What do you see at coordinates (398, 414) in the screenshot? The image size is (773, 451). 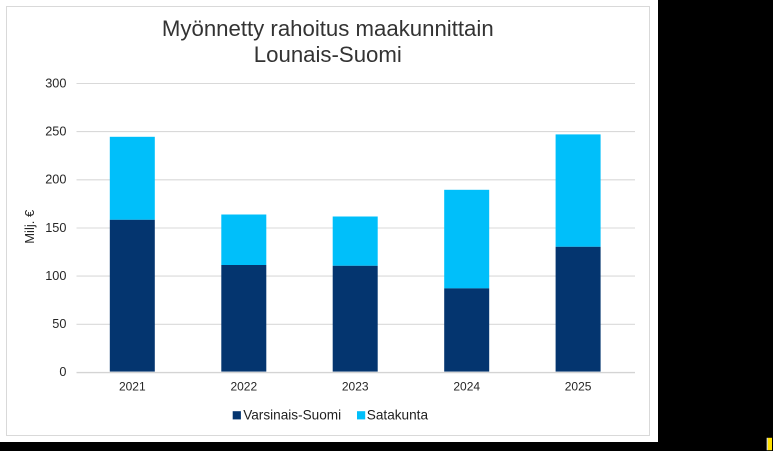 I see `svg-text: Satakunta` at bounding box center [398, 414].